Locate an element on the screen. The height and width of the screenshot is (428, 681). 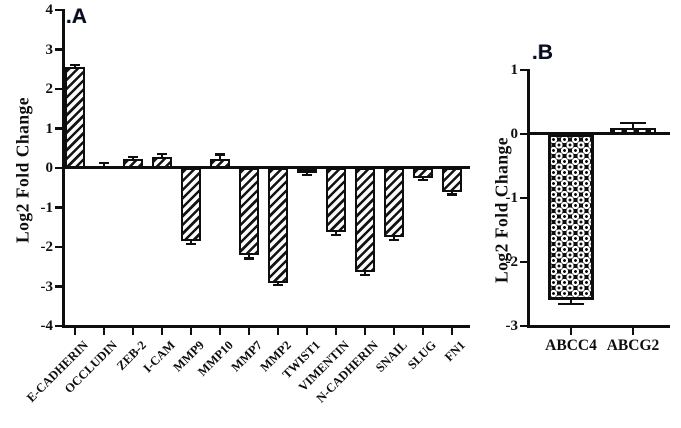
bar-slug is located at coordinates (423, 173).